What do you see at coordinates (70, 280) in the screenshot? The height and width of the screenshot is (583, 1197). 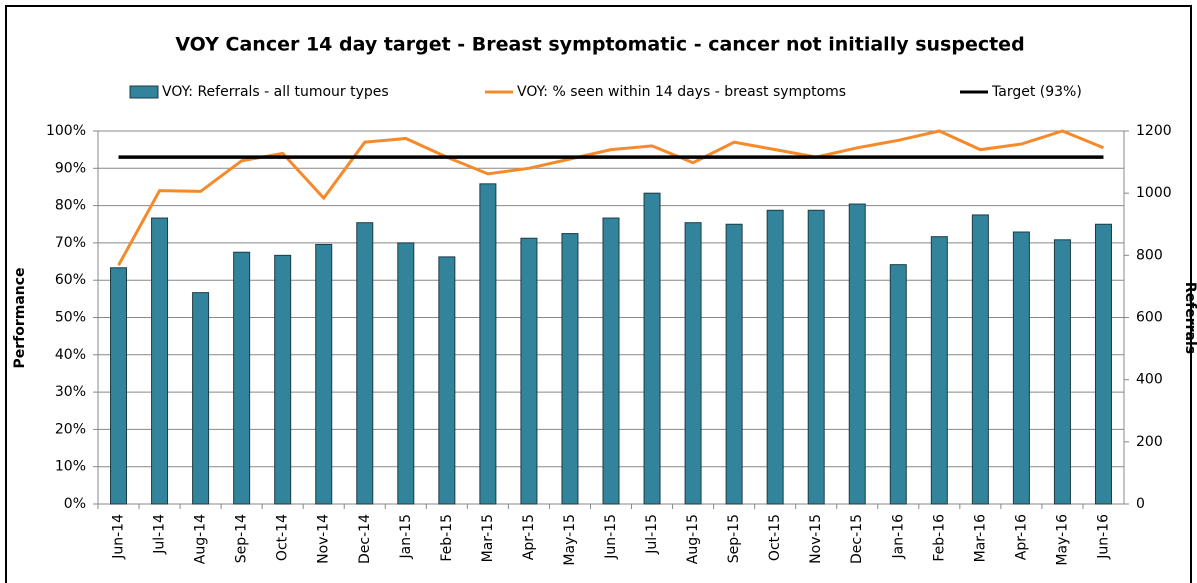 I see `y-tick-label: 60%` at bounding box center [70, 280].